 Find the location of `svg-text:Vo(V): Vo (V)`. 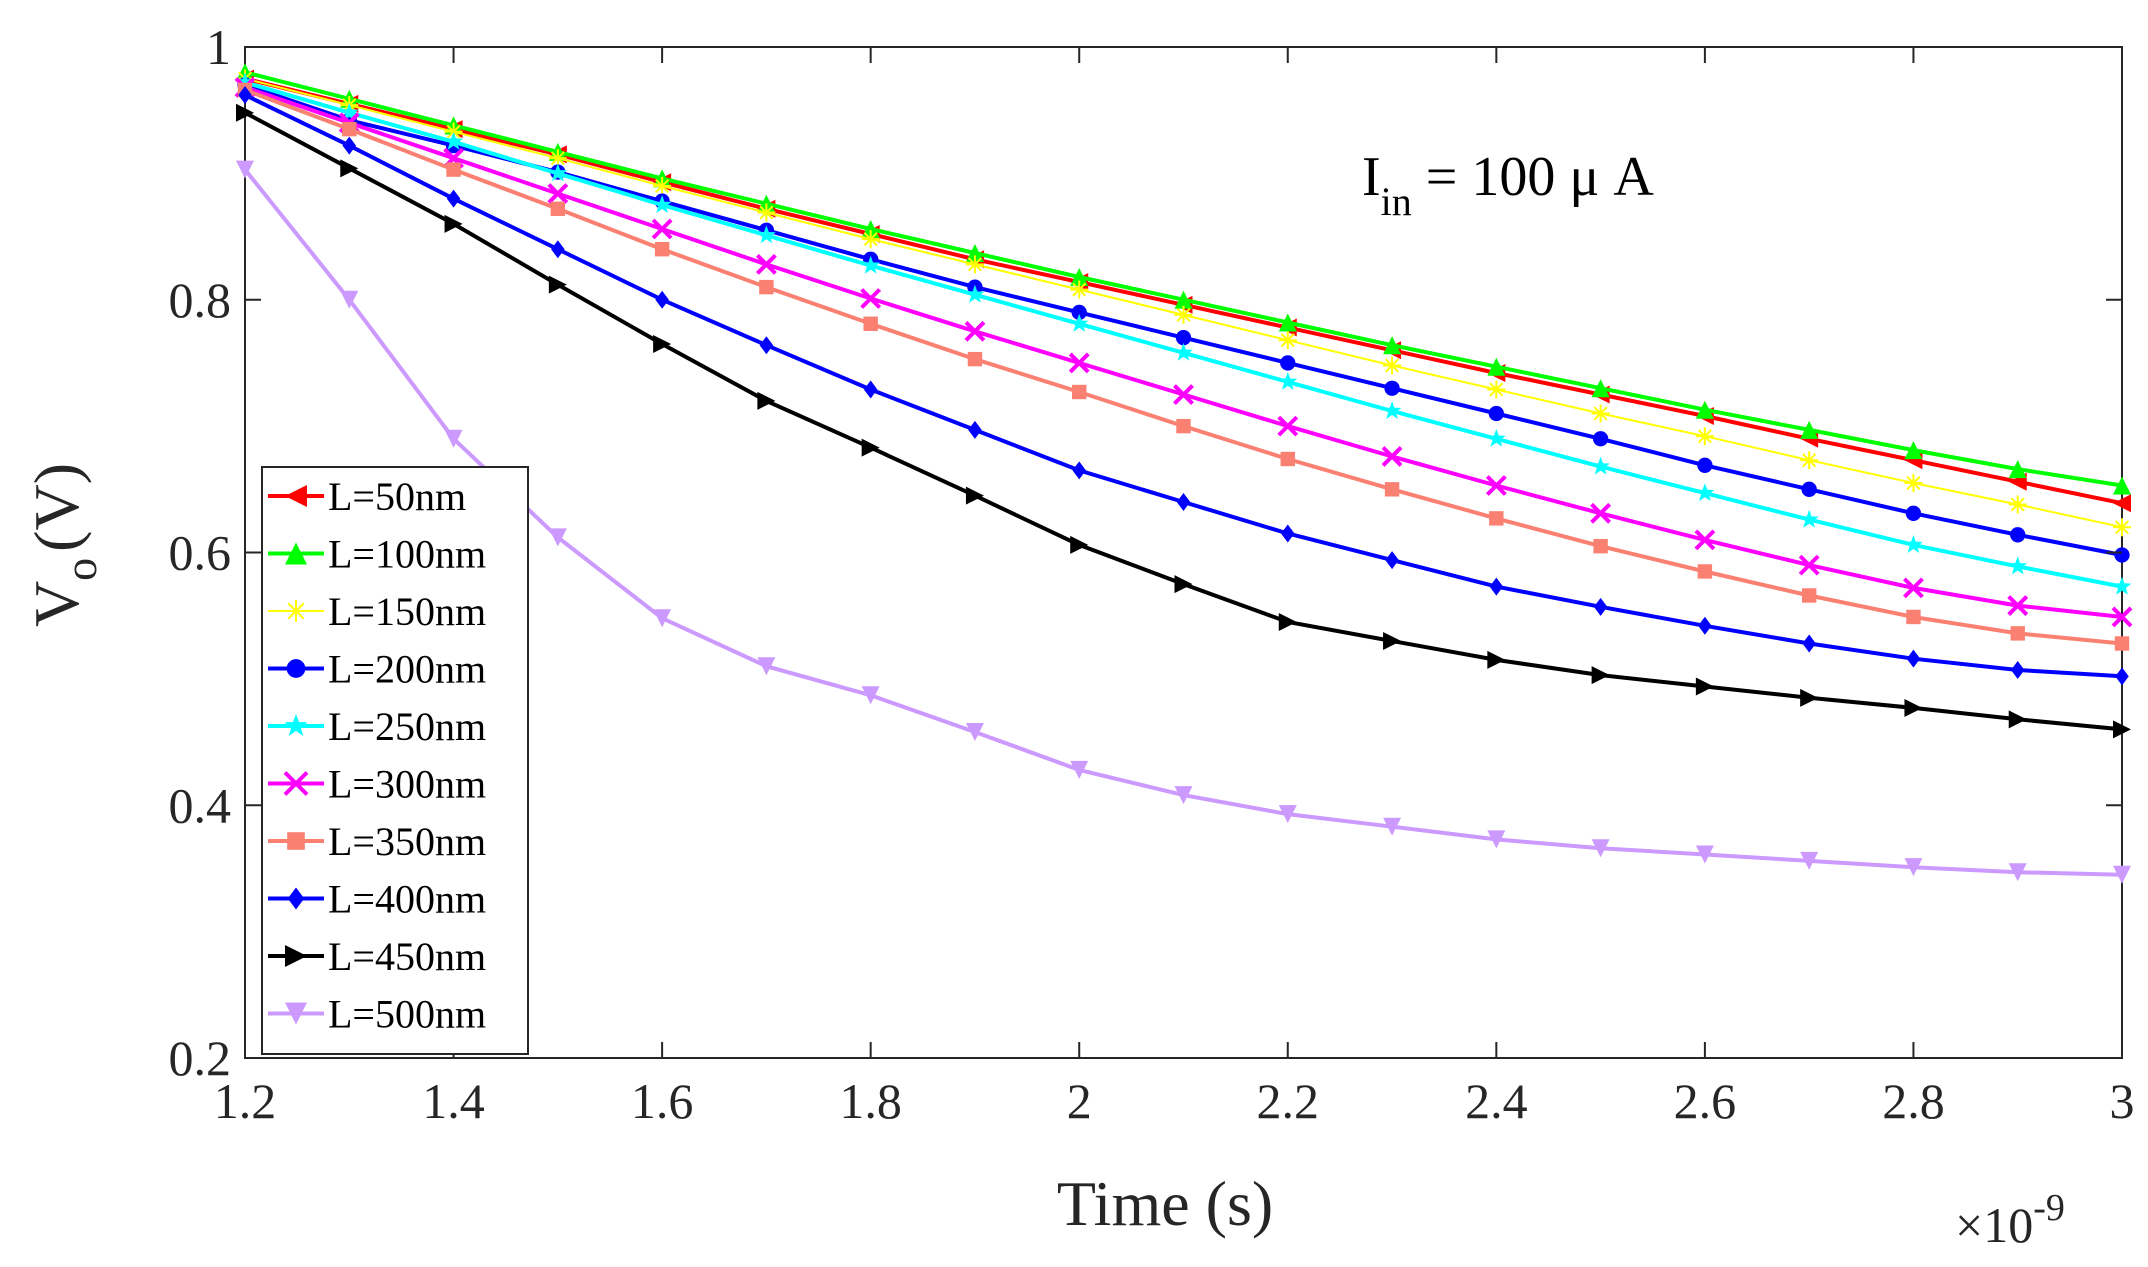

svg-text:Vo(V): Vo (V) is located at coordinates (63, 545).